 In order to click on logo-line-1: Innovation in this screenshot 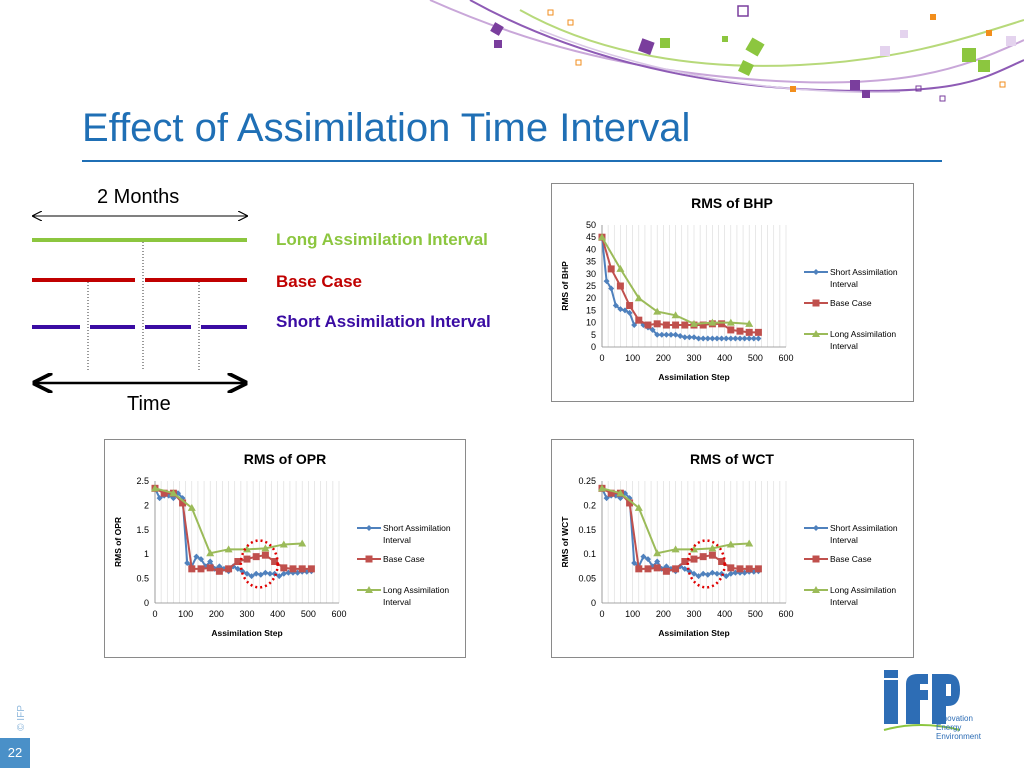, I will do `click(954, 718)`.